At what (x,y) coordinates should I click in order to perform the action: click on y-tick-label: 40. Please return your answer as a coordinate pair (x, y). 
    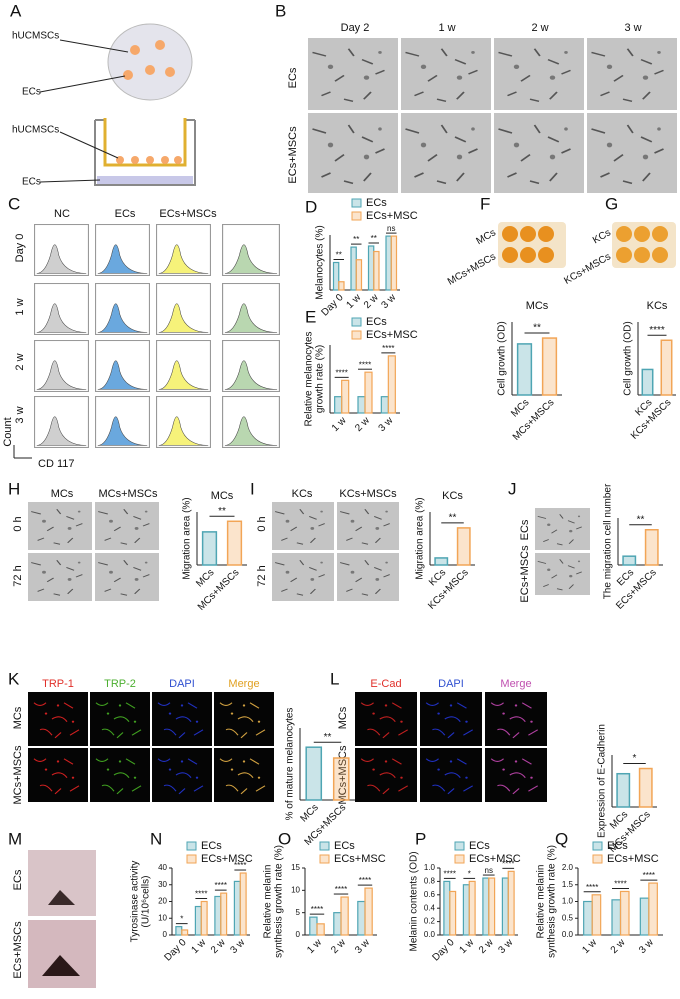
    Looking at the image, I should click on (162, 867).